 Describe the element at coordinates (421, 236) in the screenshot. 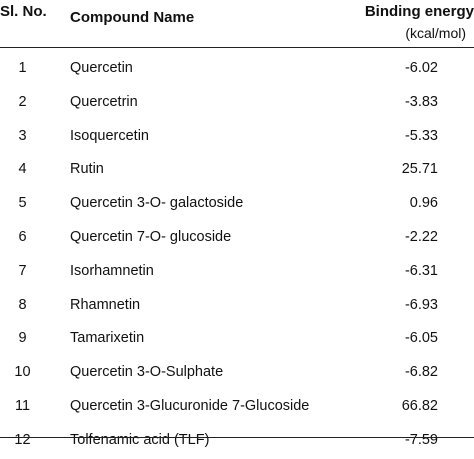

I see `cell-binding-energy: -2.22` at that location.